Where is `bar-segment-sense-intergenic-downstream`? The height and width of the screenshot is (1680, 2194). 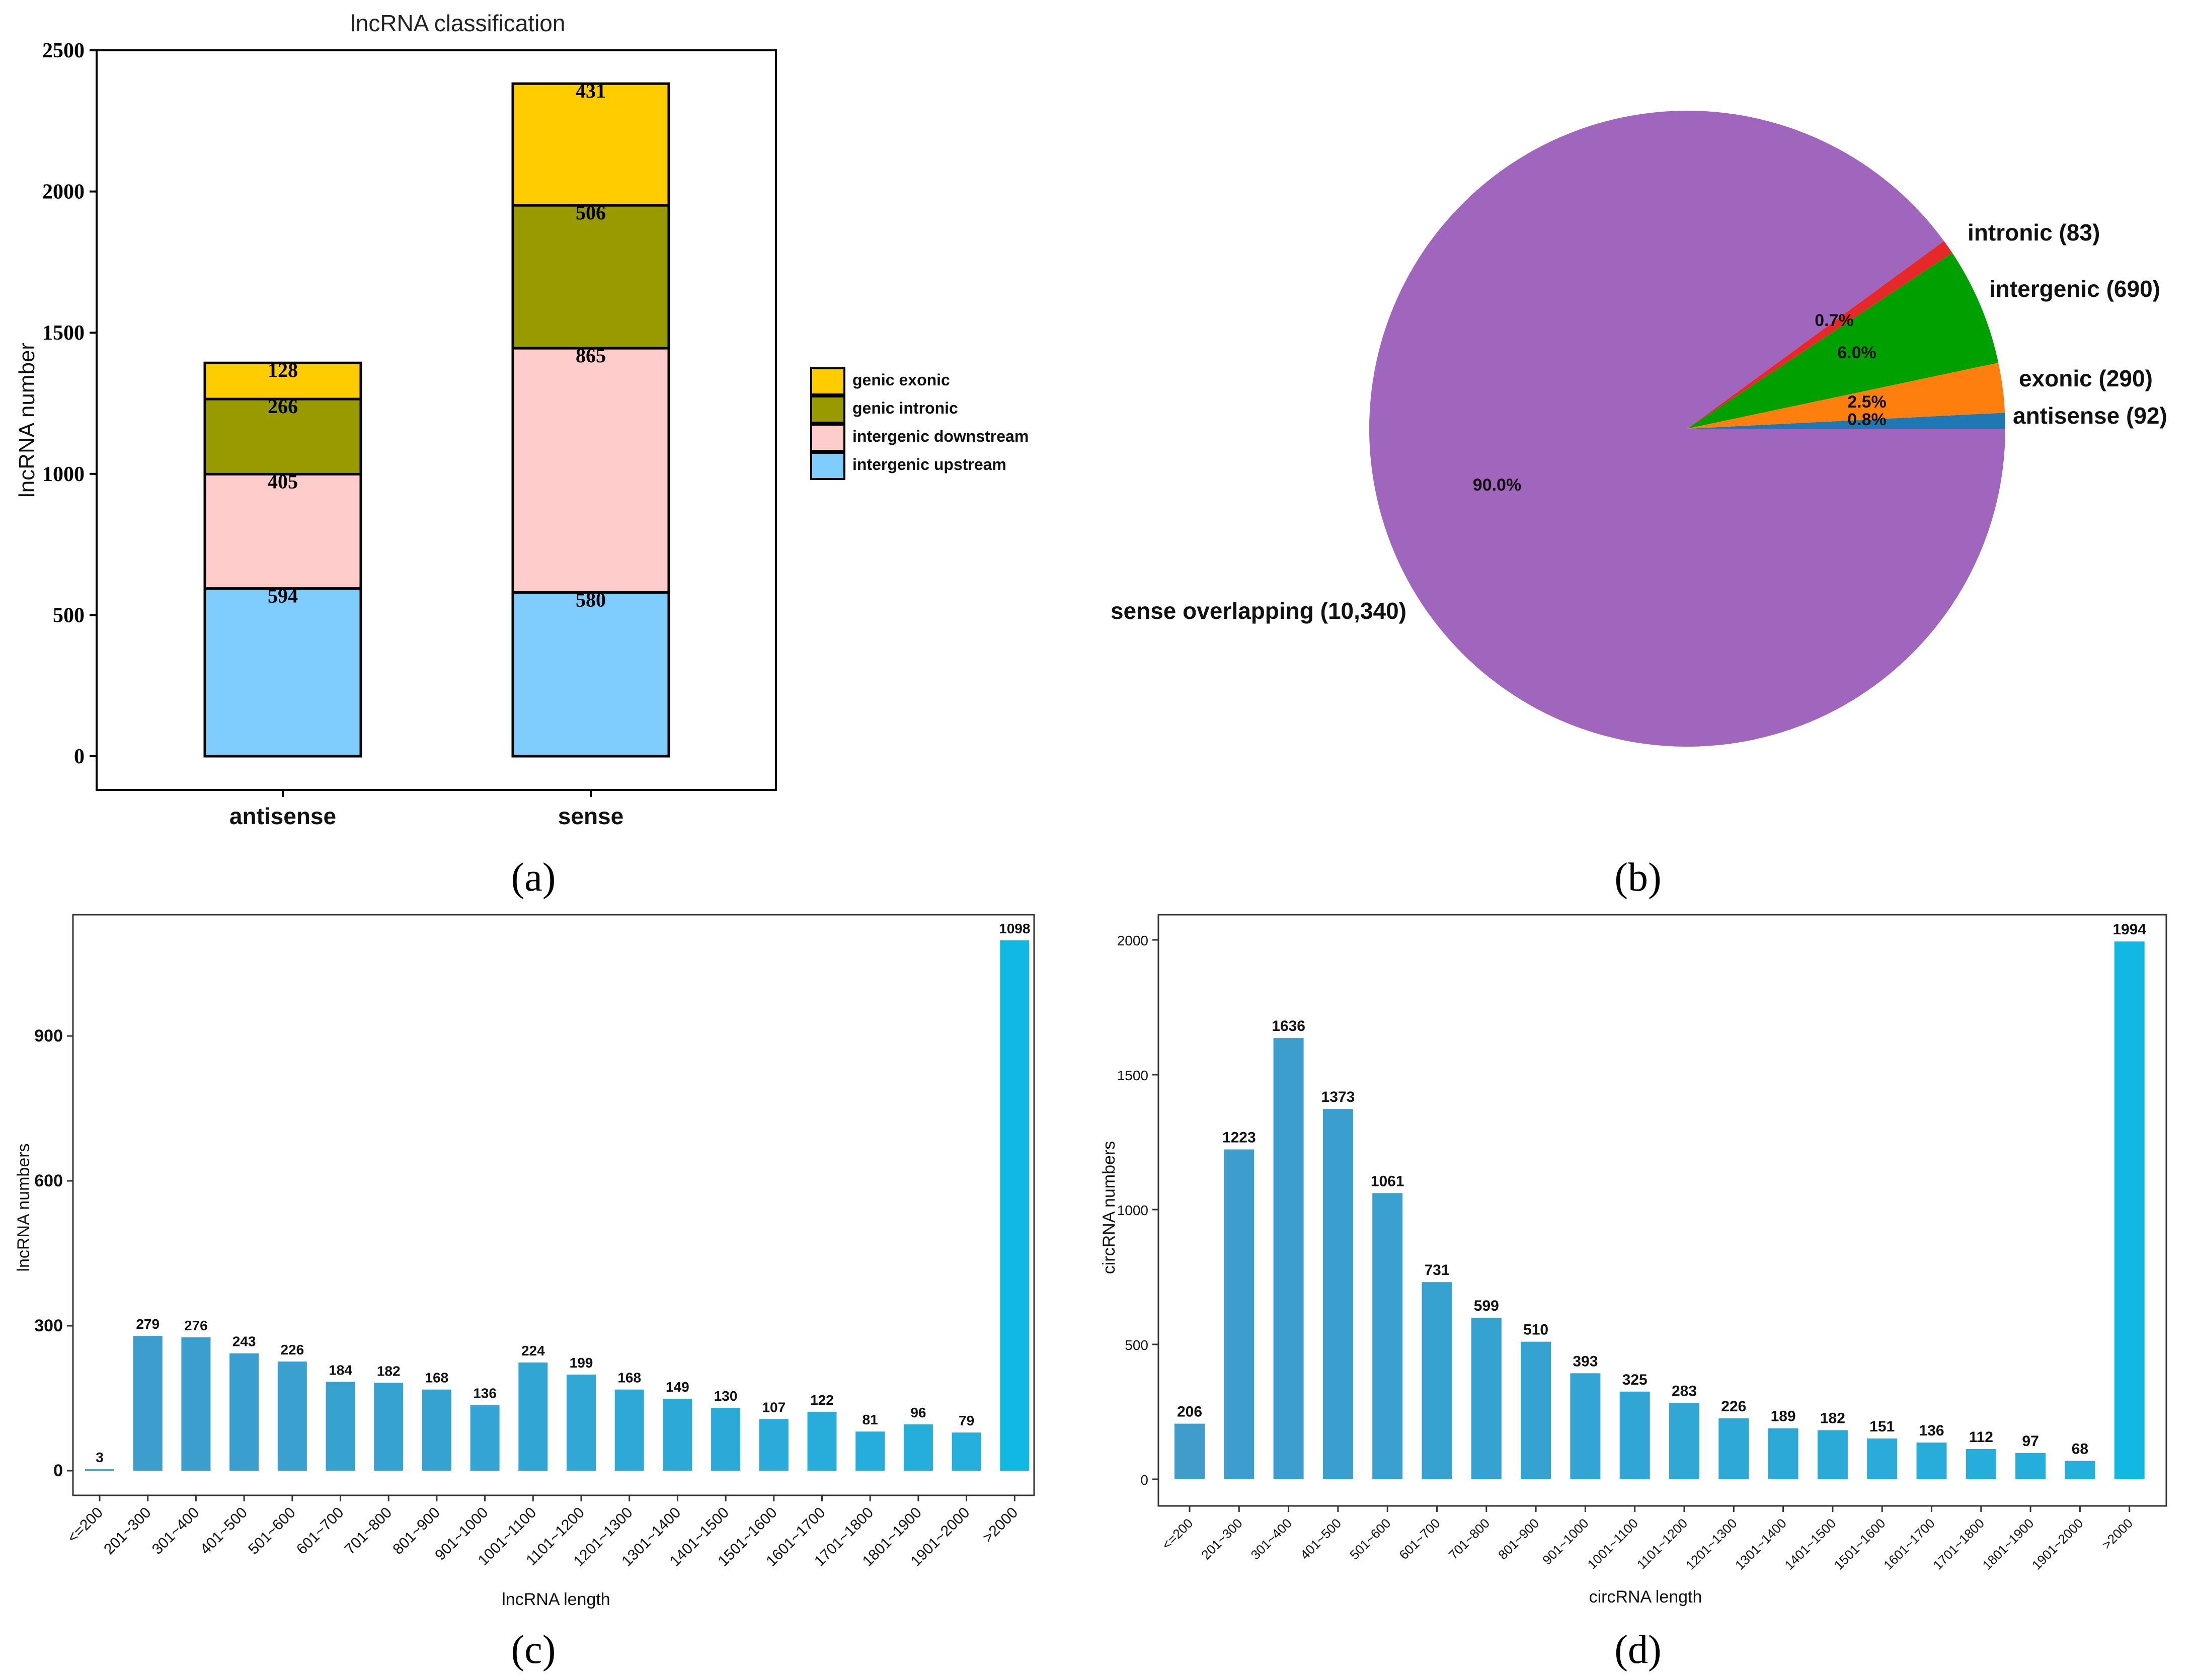 bar-segment-sense-intergenic-downstream is located at coordinates (590, 470).